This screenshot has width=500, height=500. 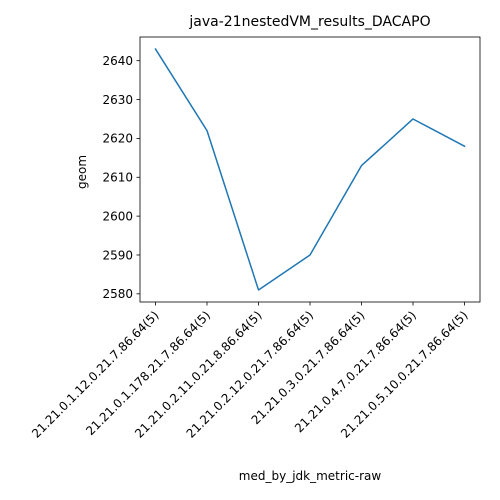 What do you see at coordinates (82, 172) in the screenshot?
I see `y-axis-label: geom` at bounding box center [82, 172].